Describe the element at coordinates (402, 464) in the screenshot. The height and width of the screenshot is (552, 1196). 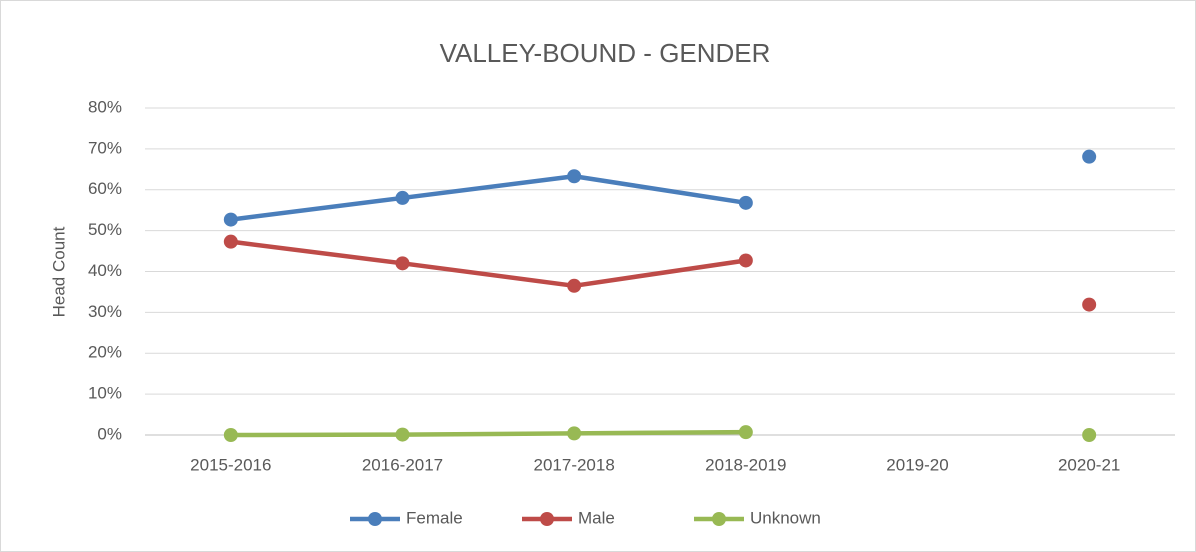
I see `x-tick-label: 2016-2017` at that location.